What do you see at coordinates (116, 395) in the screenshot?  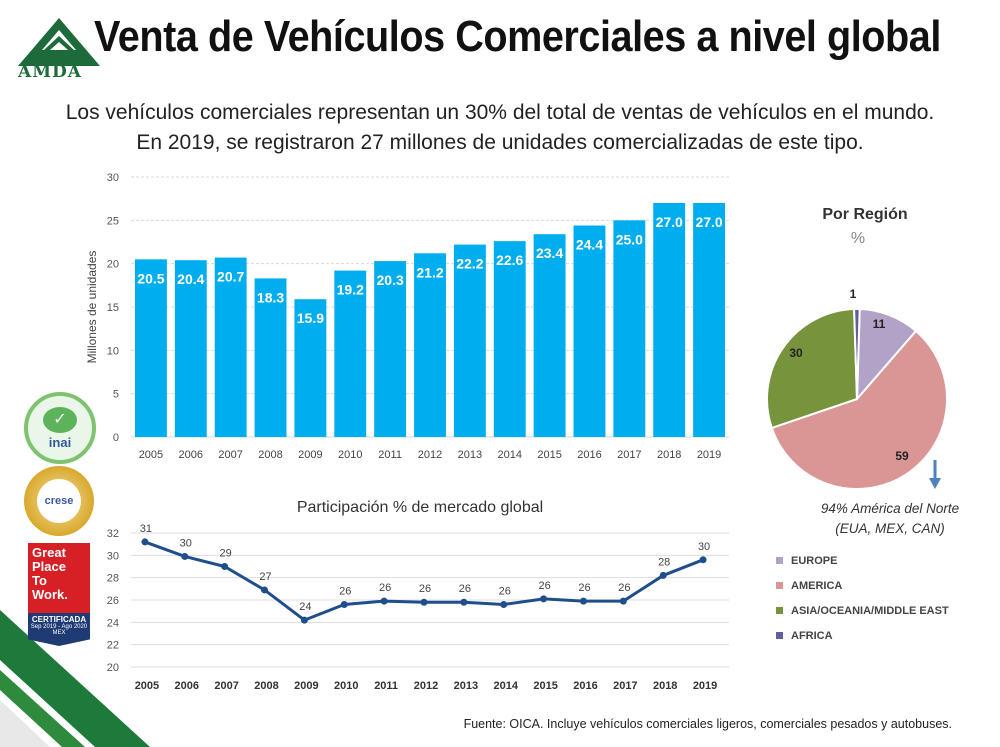 I see `y-tick-label: 5` at bounding box center [116, 395].